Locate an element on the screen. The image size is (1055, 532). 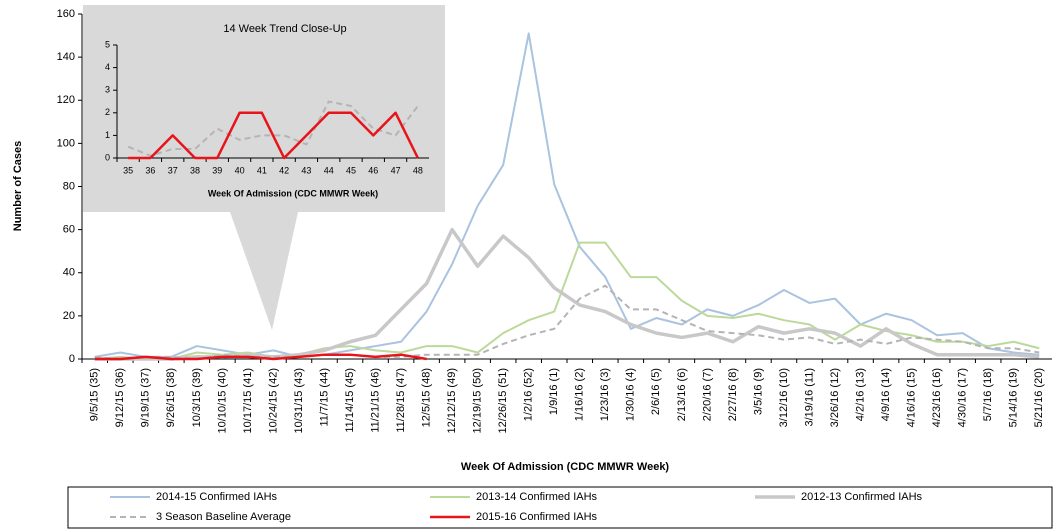
x-tick-label: 11/28/15 (47) is located at coordinates (401, 400).